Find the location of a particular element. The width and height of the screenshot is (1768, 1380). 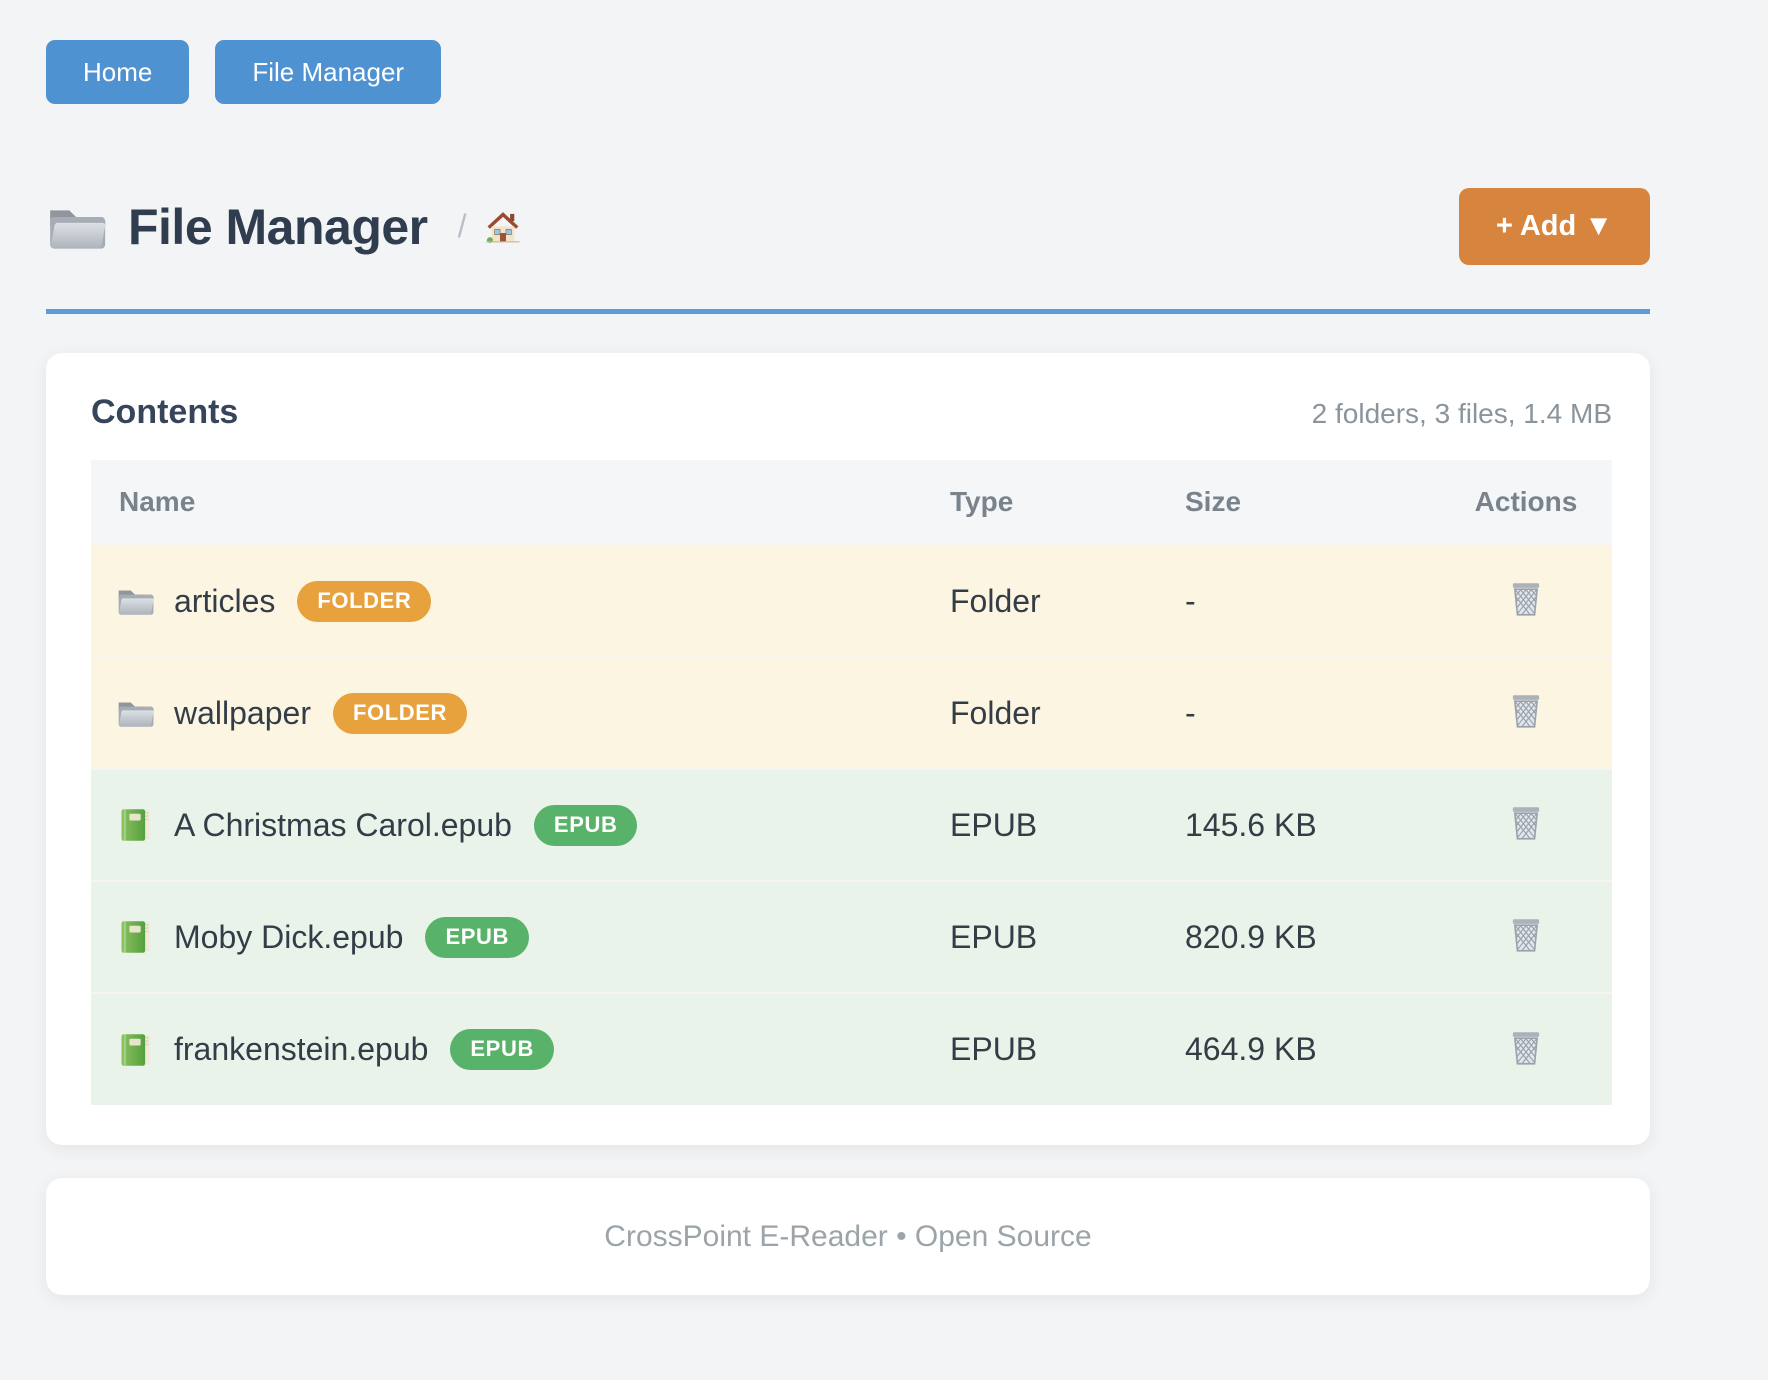

table-row: wallpaper FOLDER Folder - is located at coordinates (851, 713).